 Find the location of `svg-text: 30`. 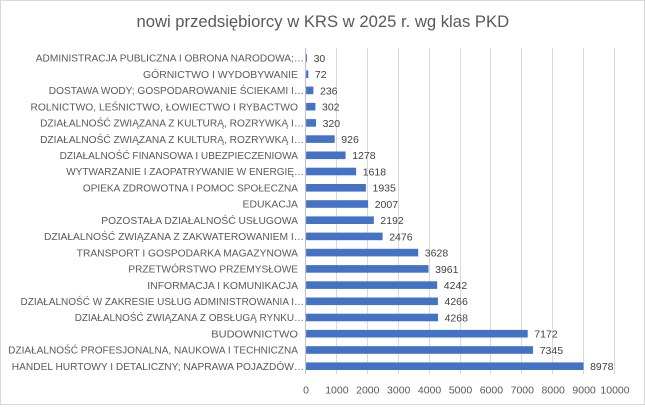

svg-text: 30 is located at coordinates (320, 59).